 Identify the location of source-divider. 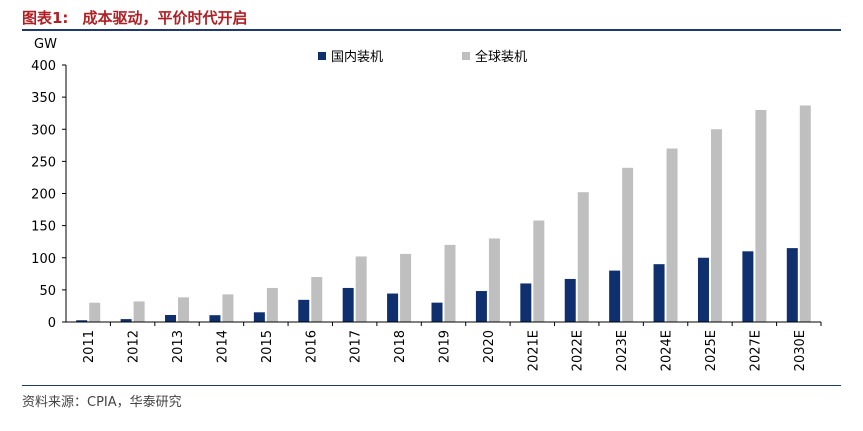
(431, 385).